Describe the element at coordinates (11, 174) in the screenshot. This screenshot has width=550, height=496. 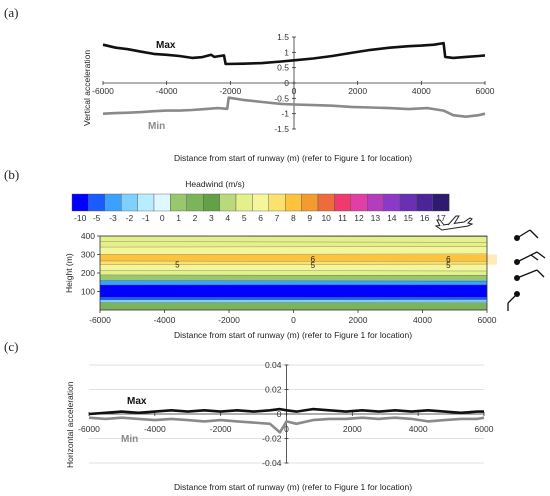
I see `panel-label-b: (b)` at that location.